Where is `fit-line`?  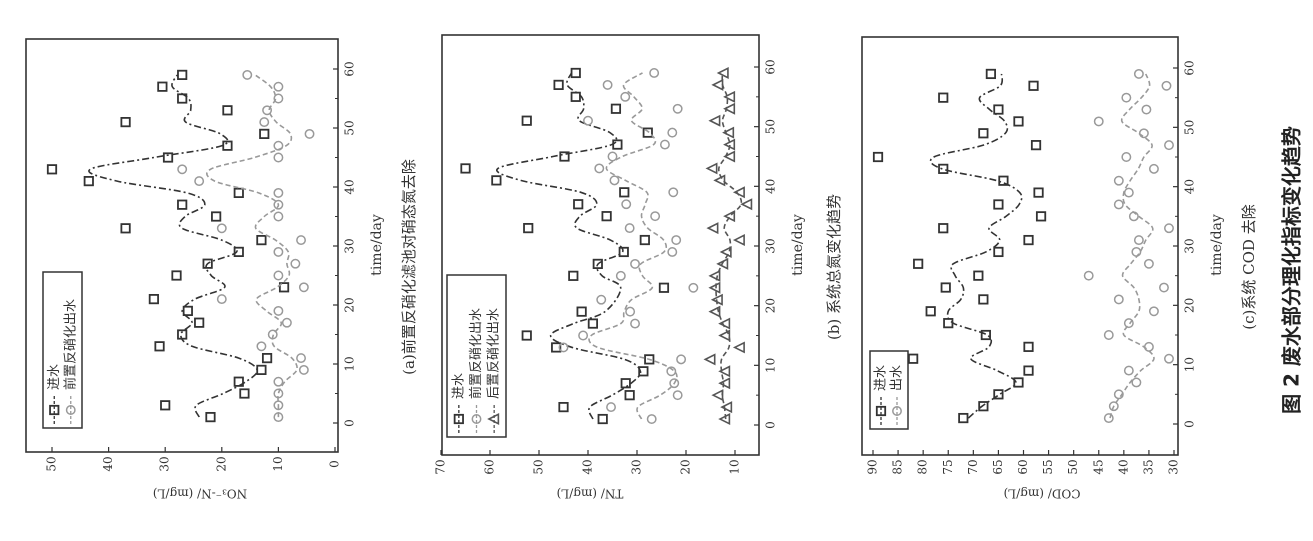 fit-line is located at coordinates (633, 246).